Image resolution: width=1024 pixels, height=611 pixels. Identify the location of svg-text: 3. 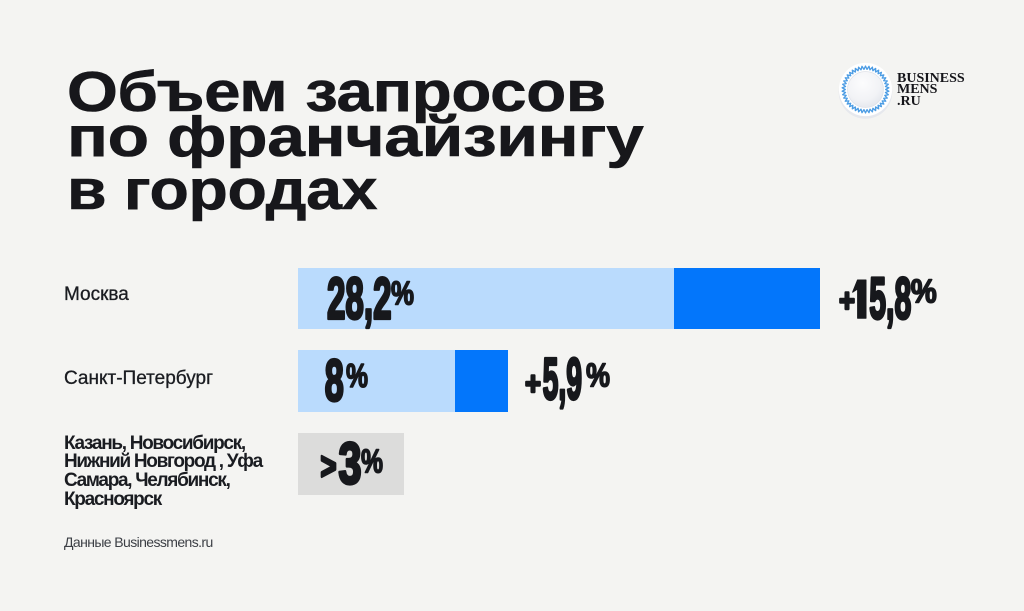
(350, 464).